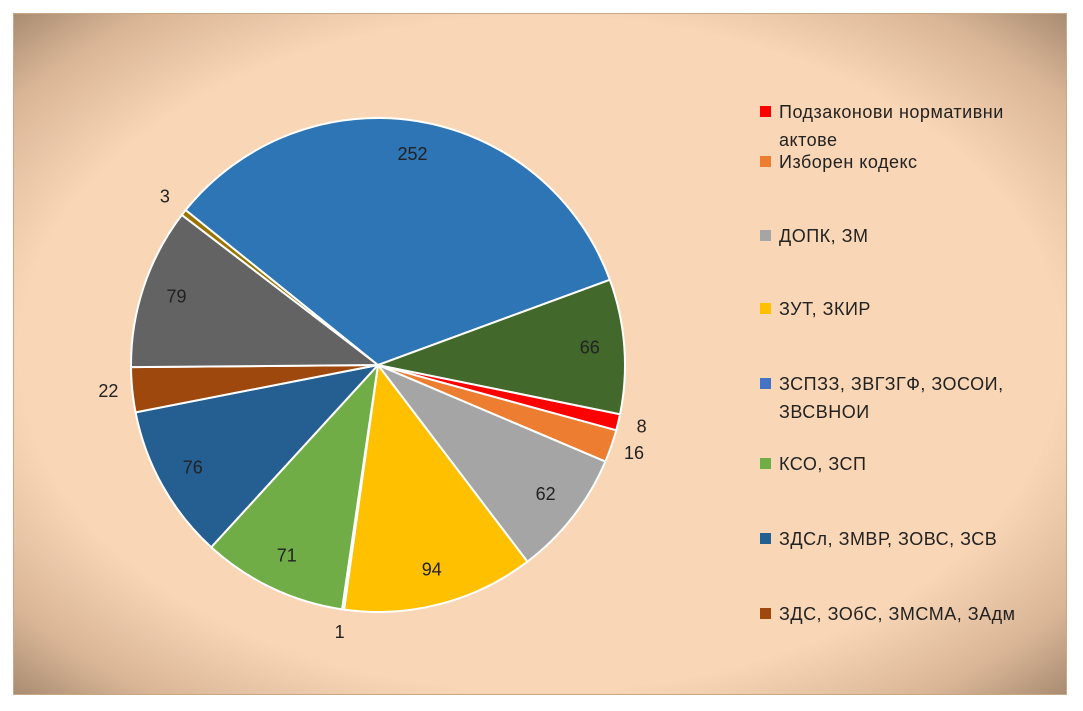  Describe the element at coordinates (824, 236) in the screenshot. I see `legend-label: ДОПК, ЗМ` at that location.